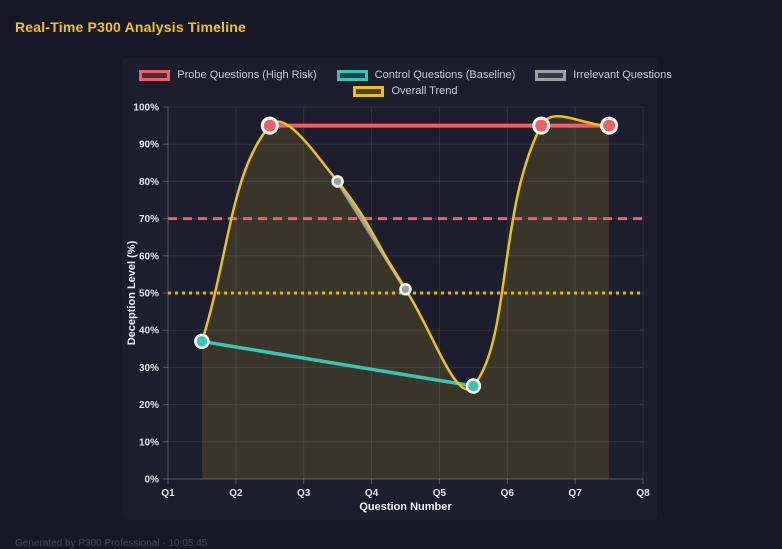 The image size is (782, 549). What do you see at coordinates (149, 294) in the screenshot?
I see `svg-text: 50%` at bounding box center [149, 294].